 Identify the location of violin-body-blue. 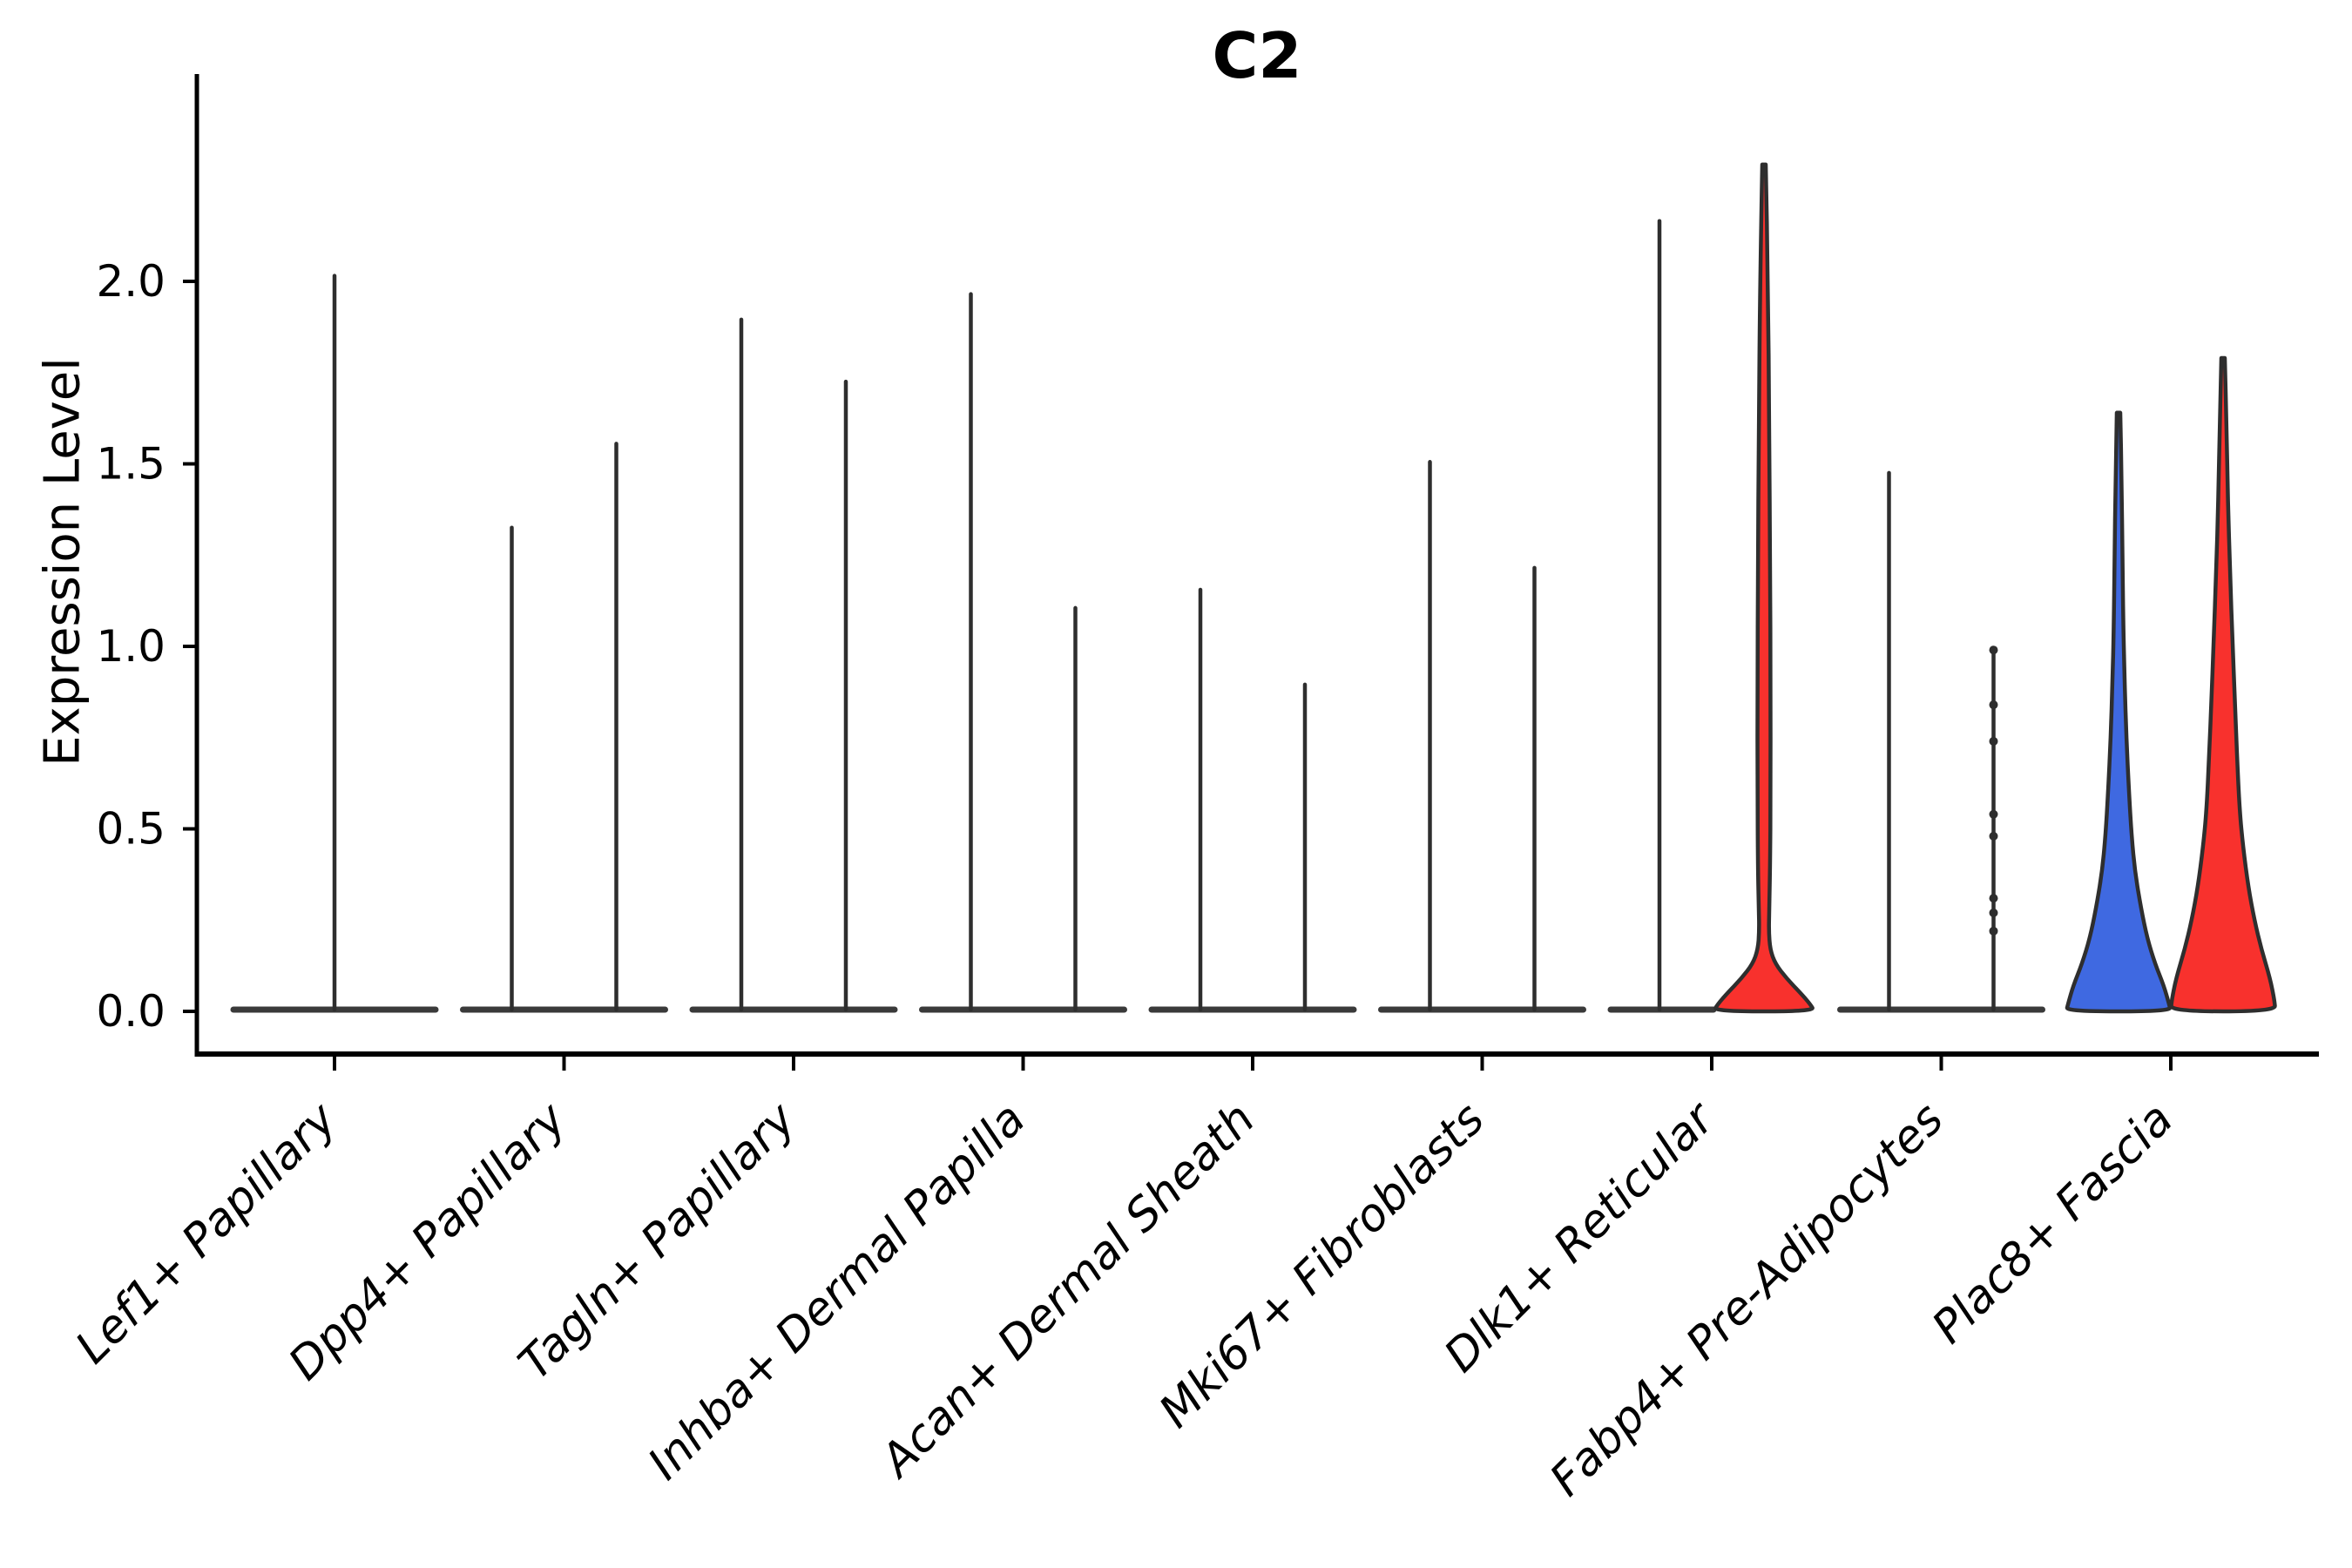
(2119, 712).